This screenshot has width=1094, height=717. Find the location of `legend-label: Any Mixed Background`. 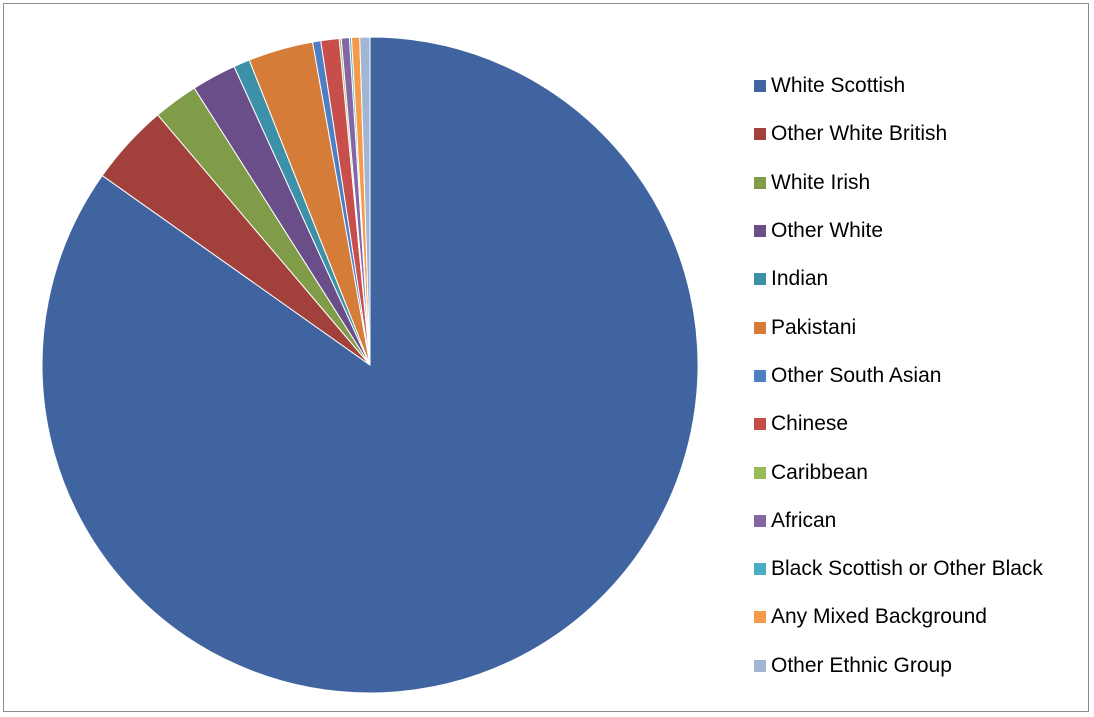

legend-label: Any Mixed Background is located at coordinates (879, 617).